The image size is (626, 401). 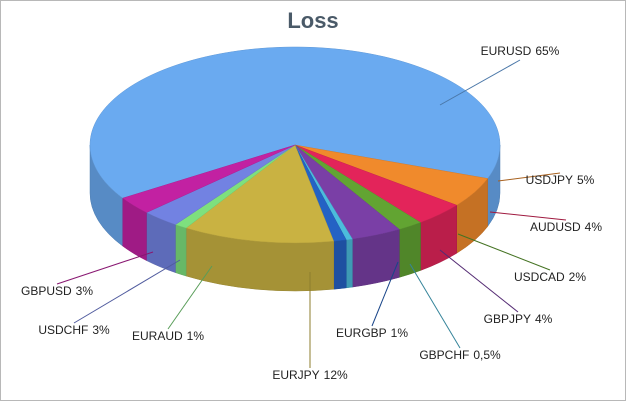 What do you see at coordinates (361, 333) in the screenshot?
I see `label-name: EURGBP` at bounding box center [361, 333].